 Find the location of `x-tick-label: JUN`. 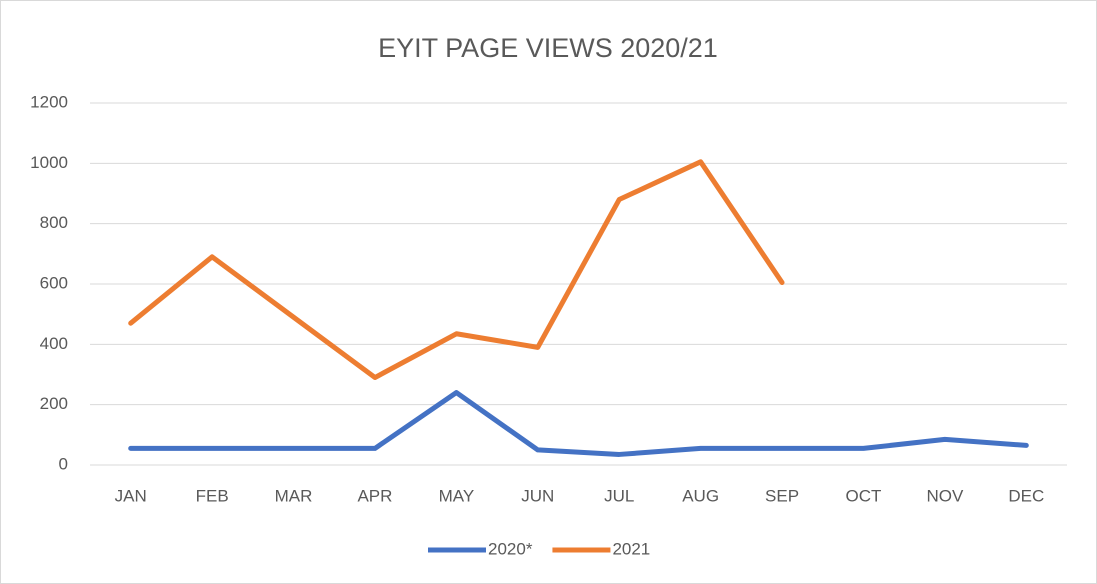

x-tick-label: JUN is located at coordinates (537, 495).